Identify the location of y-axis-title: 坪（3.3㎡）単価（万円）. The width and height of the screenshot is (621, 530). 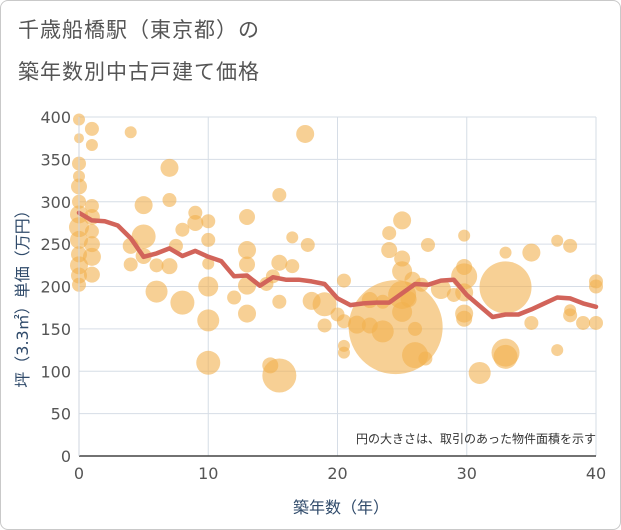
(22, 294).